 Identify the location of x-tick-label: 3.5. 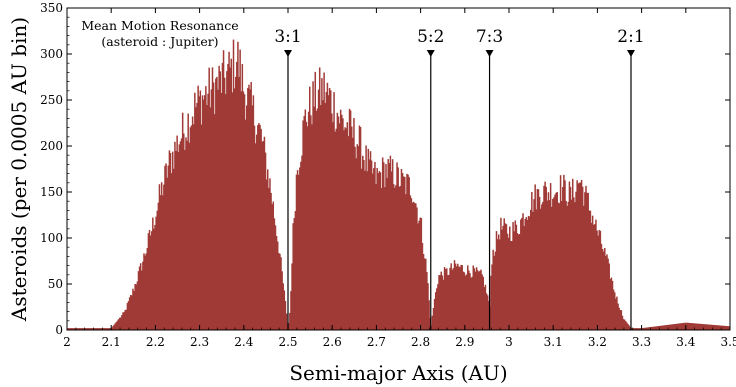
(728, 342).